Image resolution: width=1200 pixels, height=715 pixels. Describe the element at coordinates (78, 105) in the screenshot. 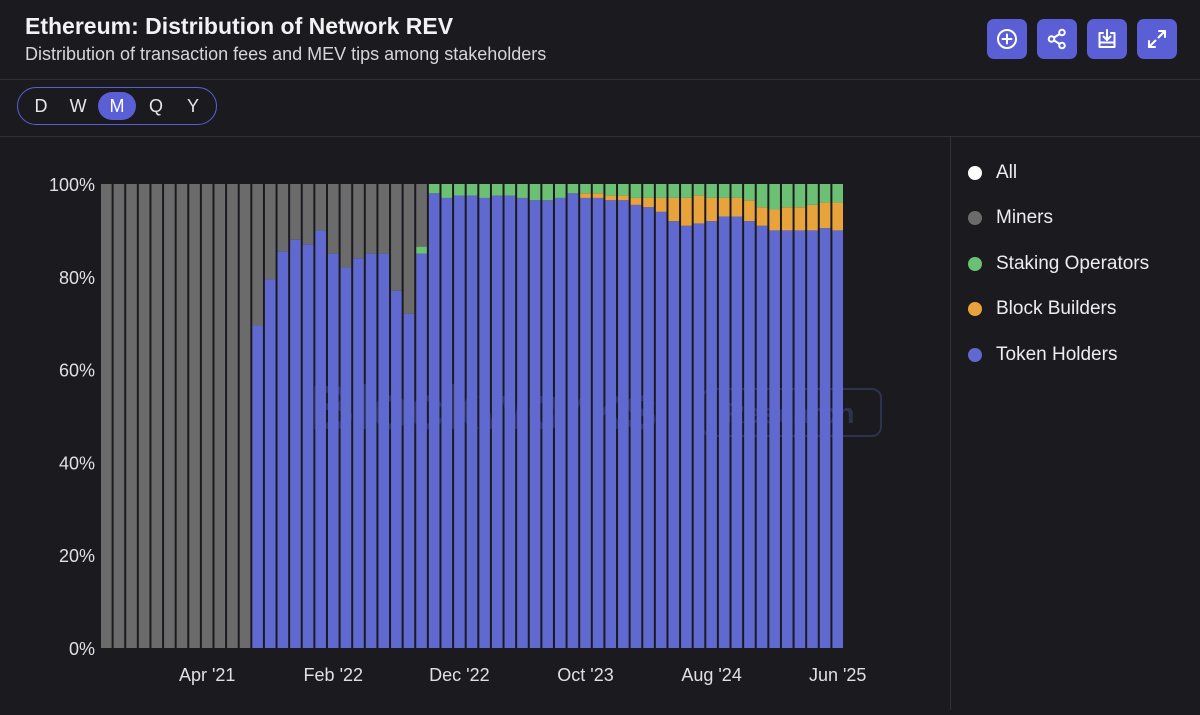

I see `period-week: W` at that location.